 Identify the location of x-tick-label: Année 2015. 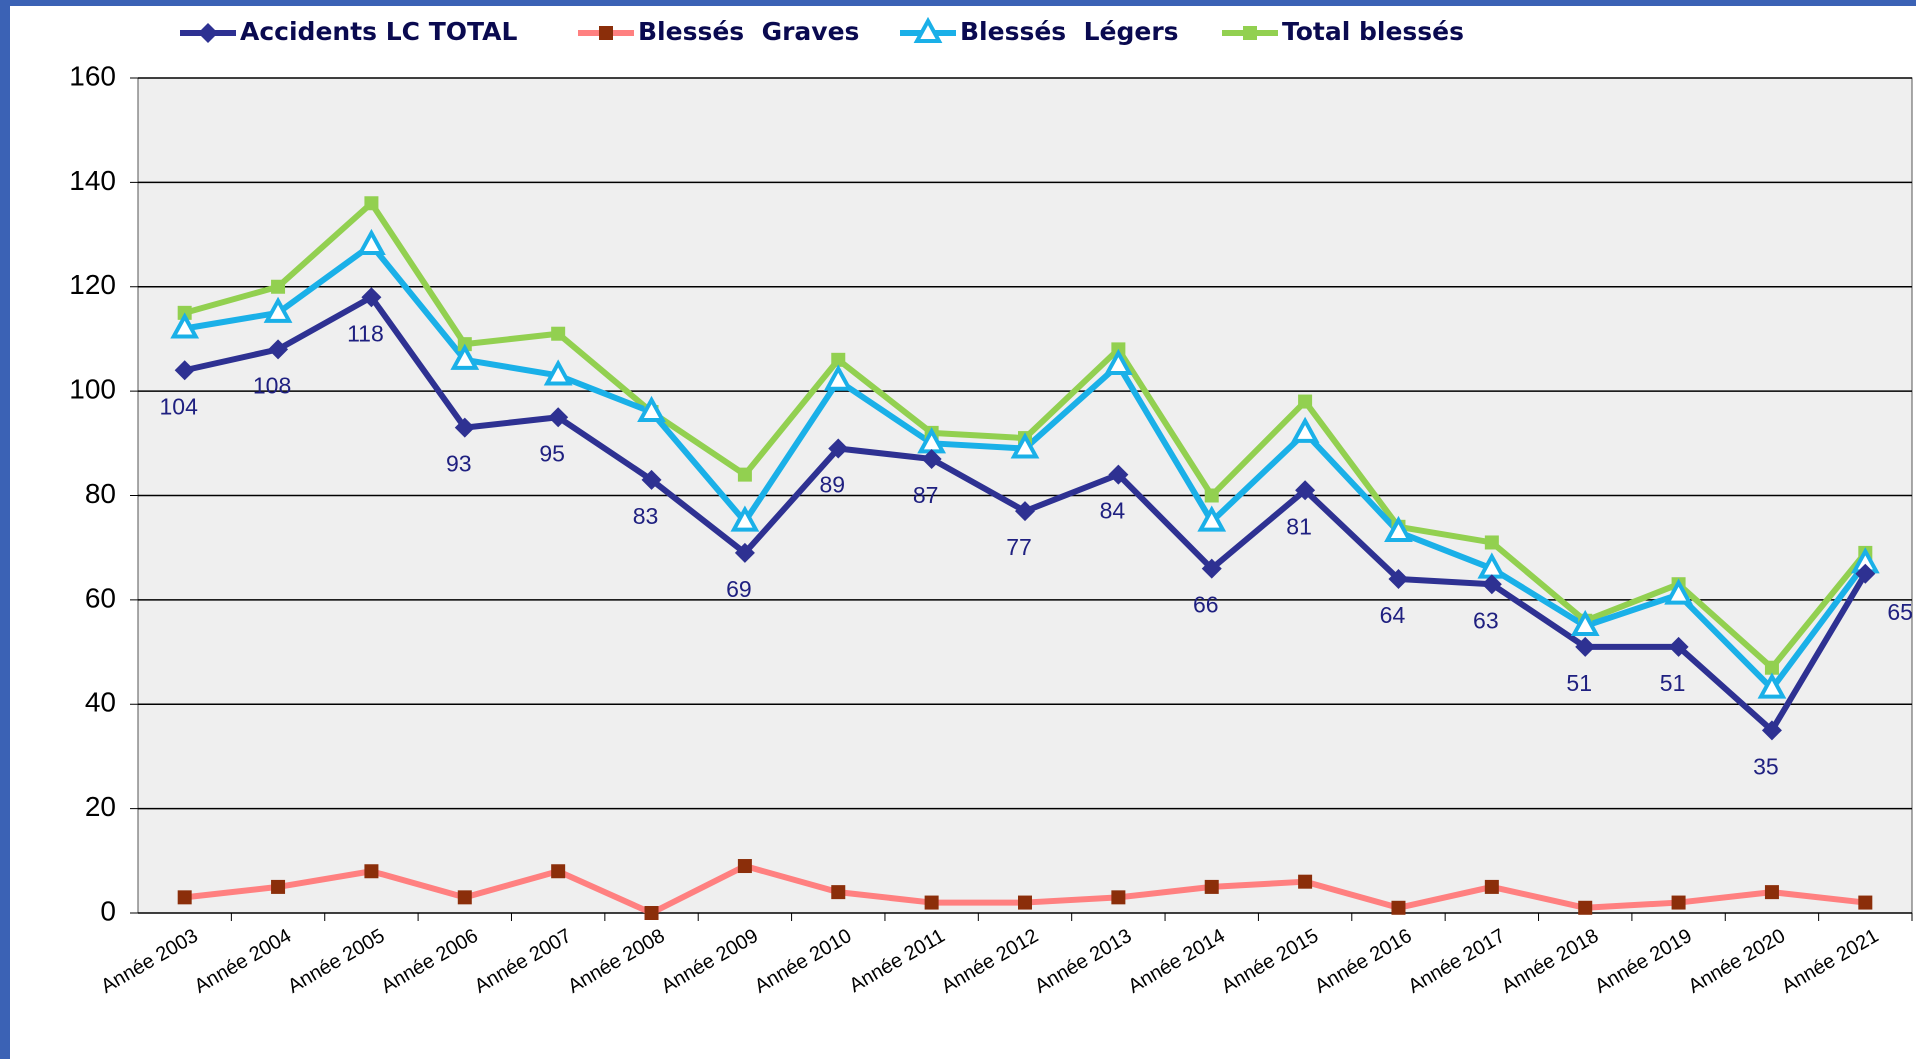
(1270, 961).